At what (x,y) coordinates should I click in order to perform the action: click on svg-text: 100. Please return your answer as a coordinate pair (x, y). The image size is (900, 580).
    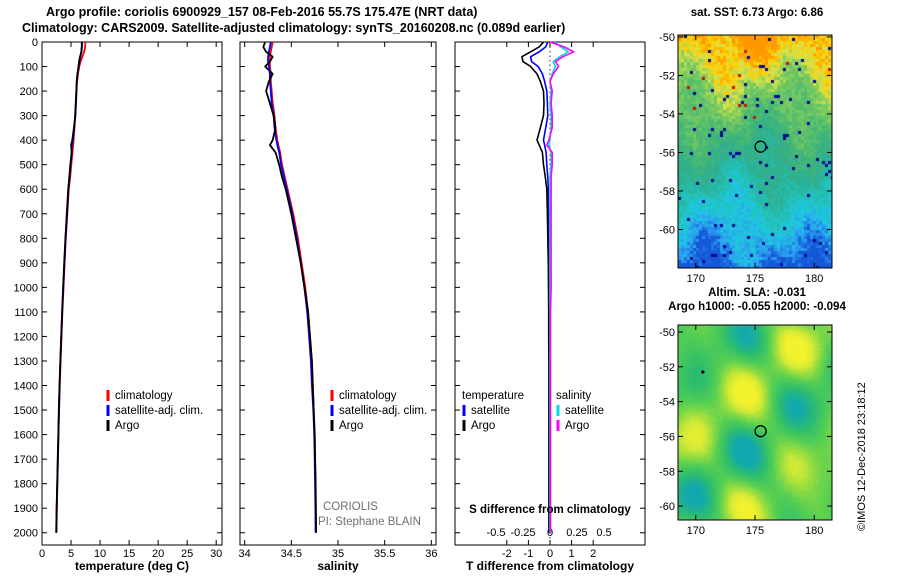
    Looking at the image, I should click on (29, 68).